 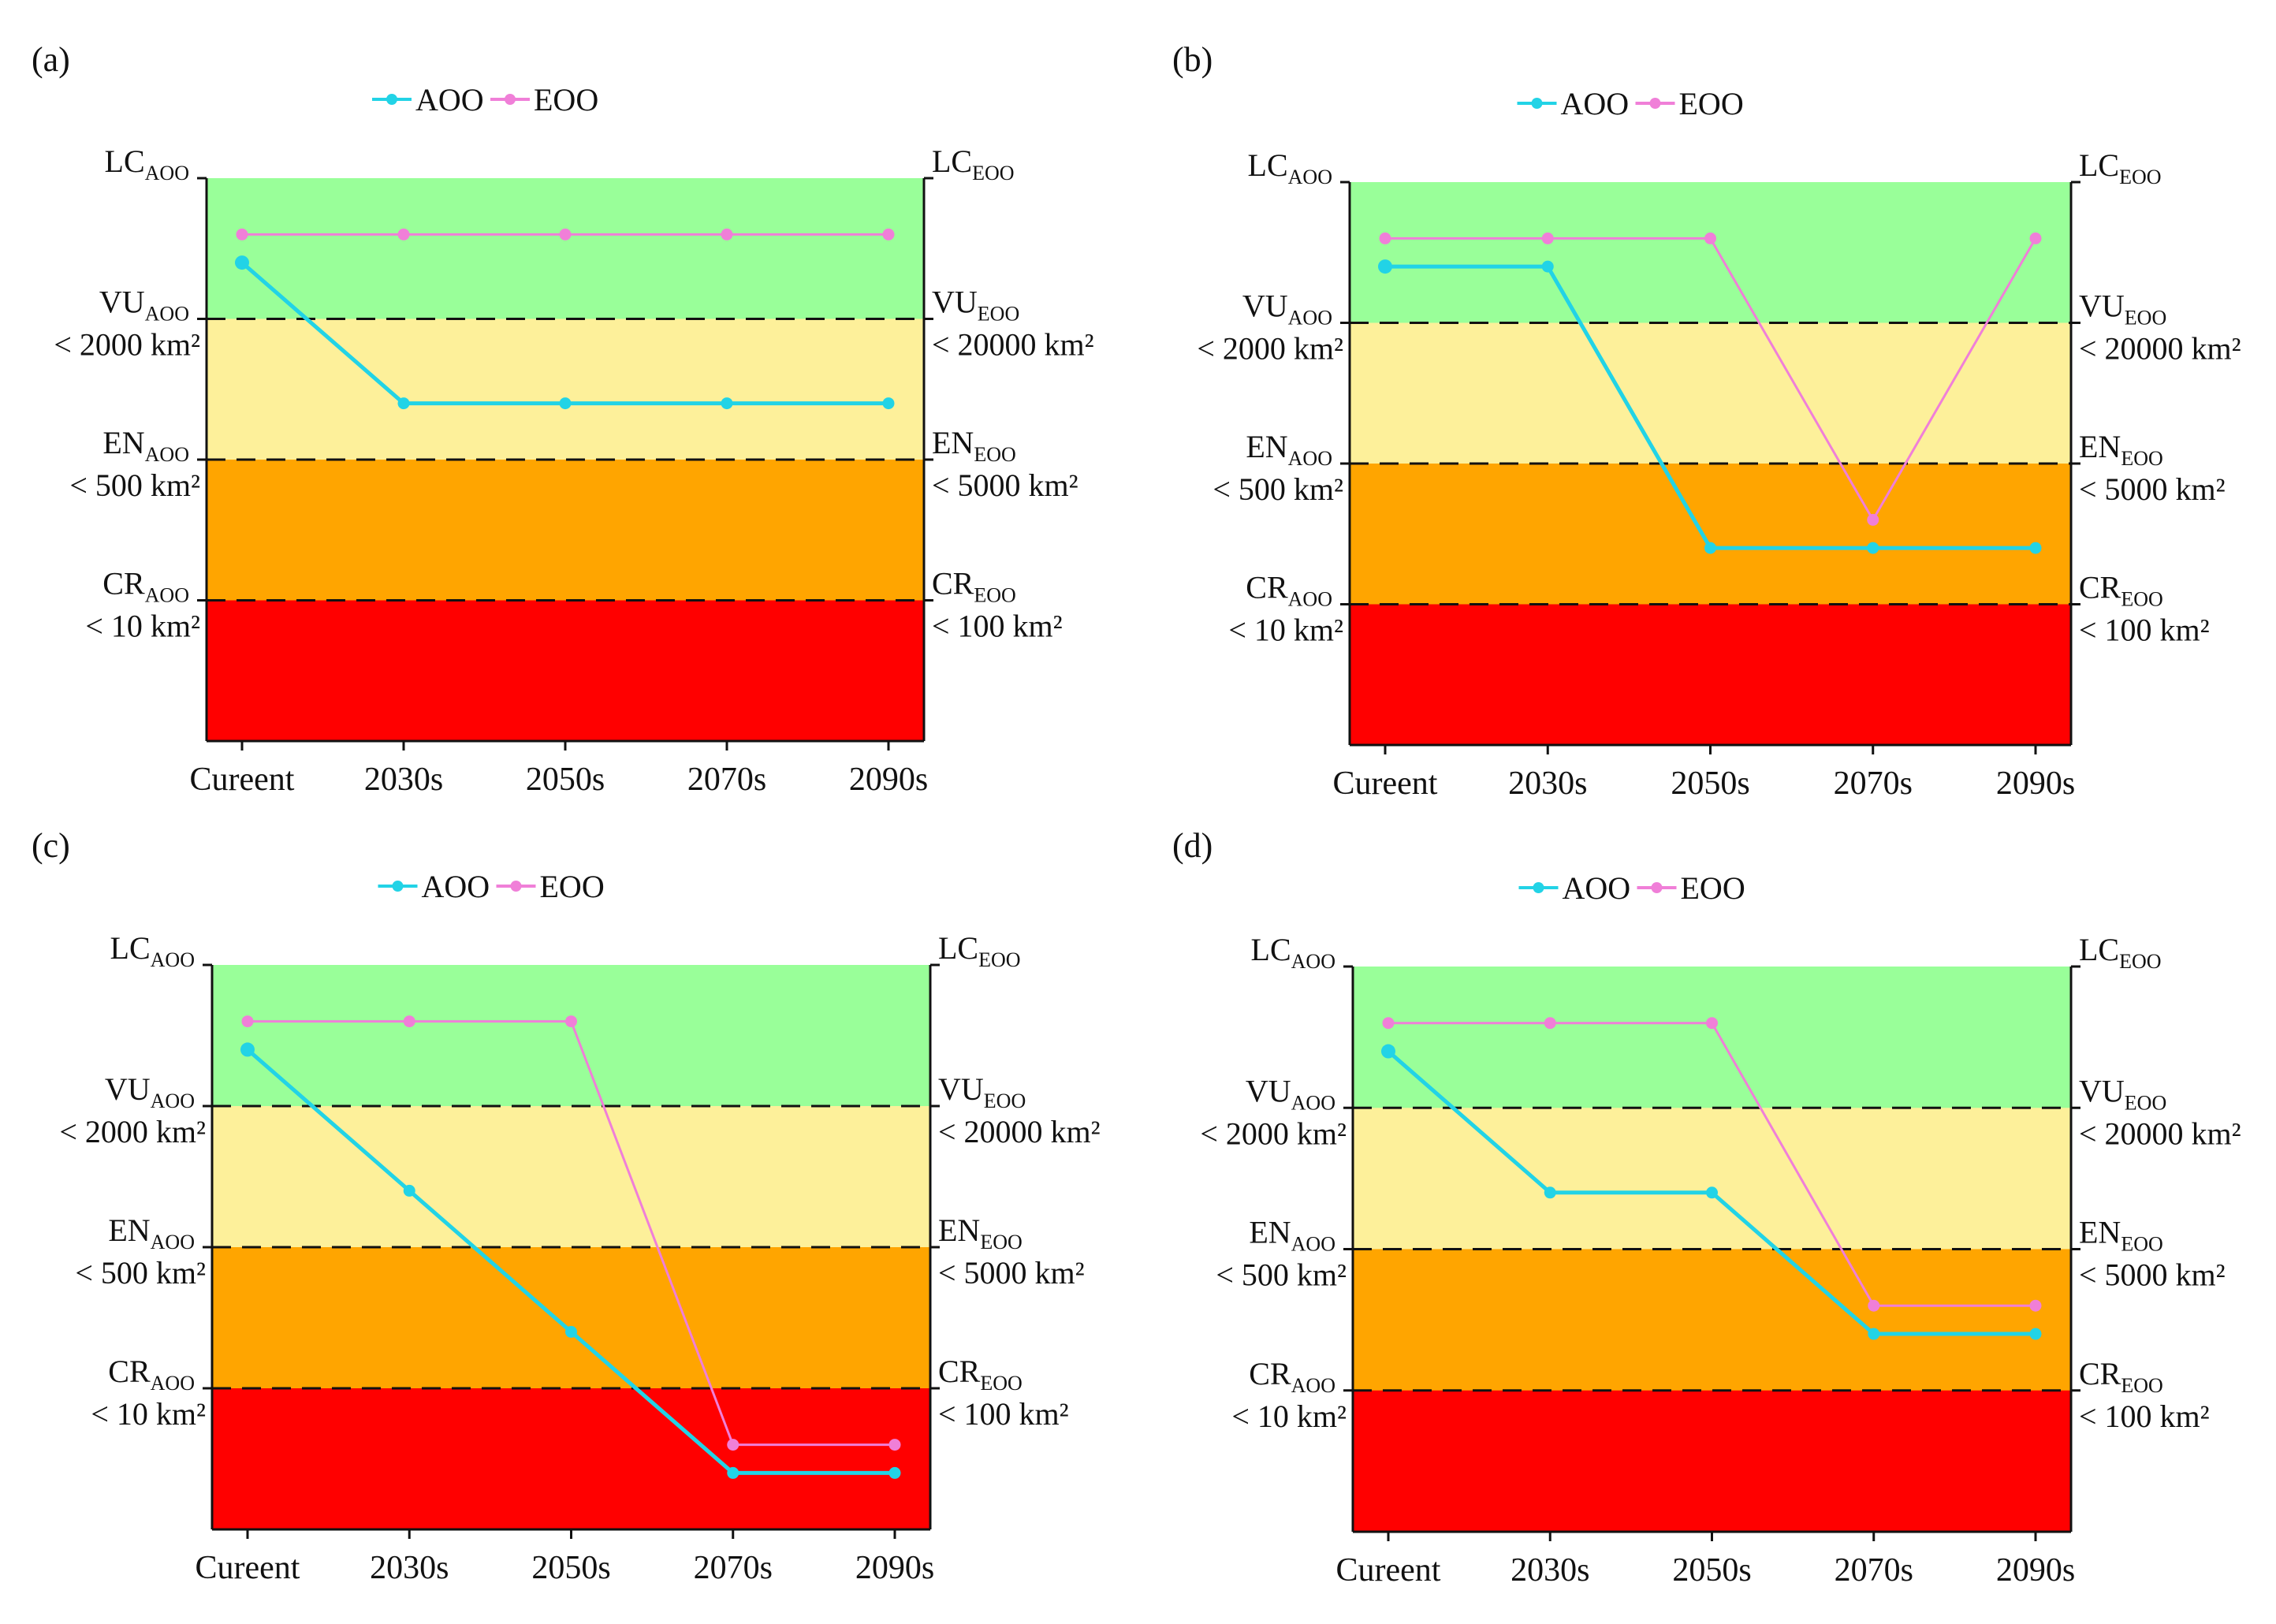 What do you see at coordinates (1192, 59) in the screenshot?
I see `panel-label: (b)` at bounding box center [1192, 59].